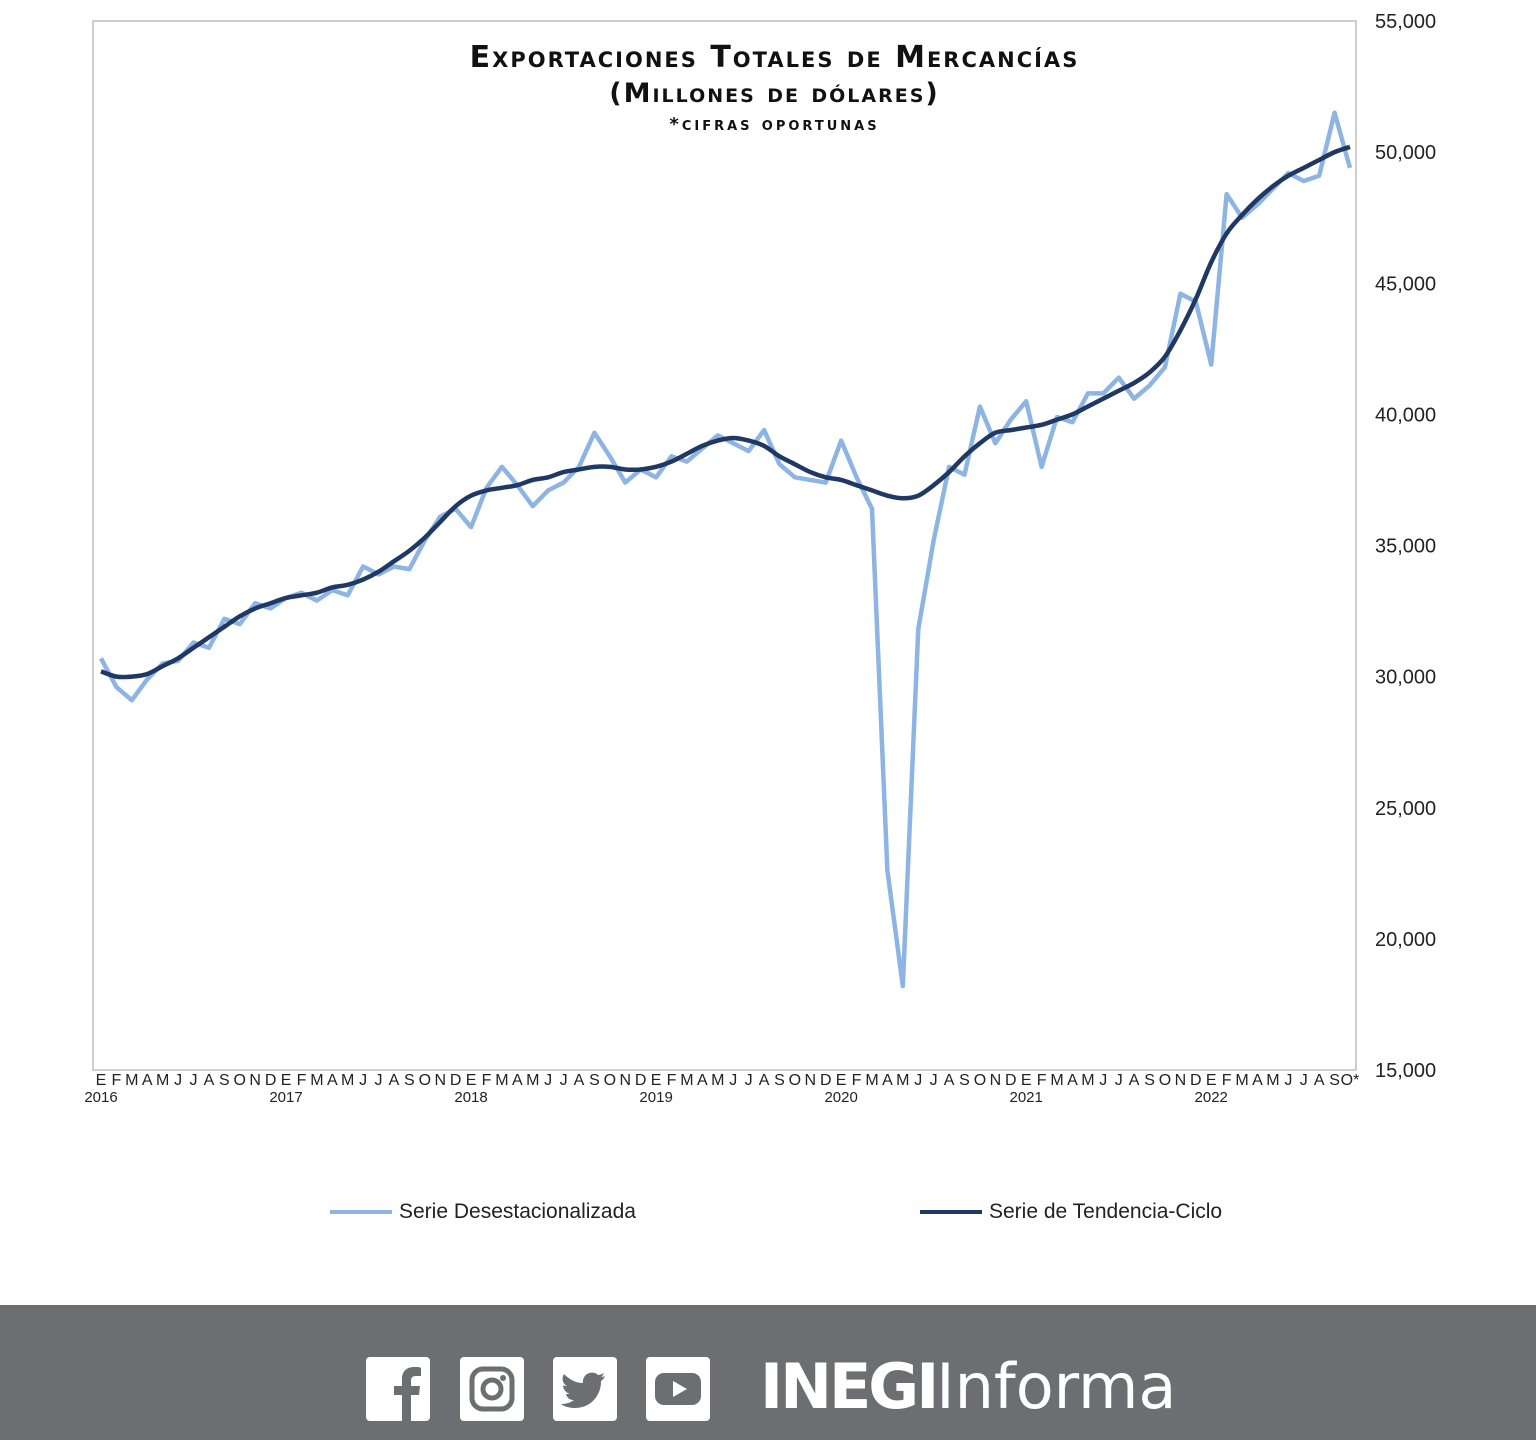  I want to click on chart-title: Exportaciones Totales de Mercancías, so click(774, 57).